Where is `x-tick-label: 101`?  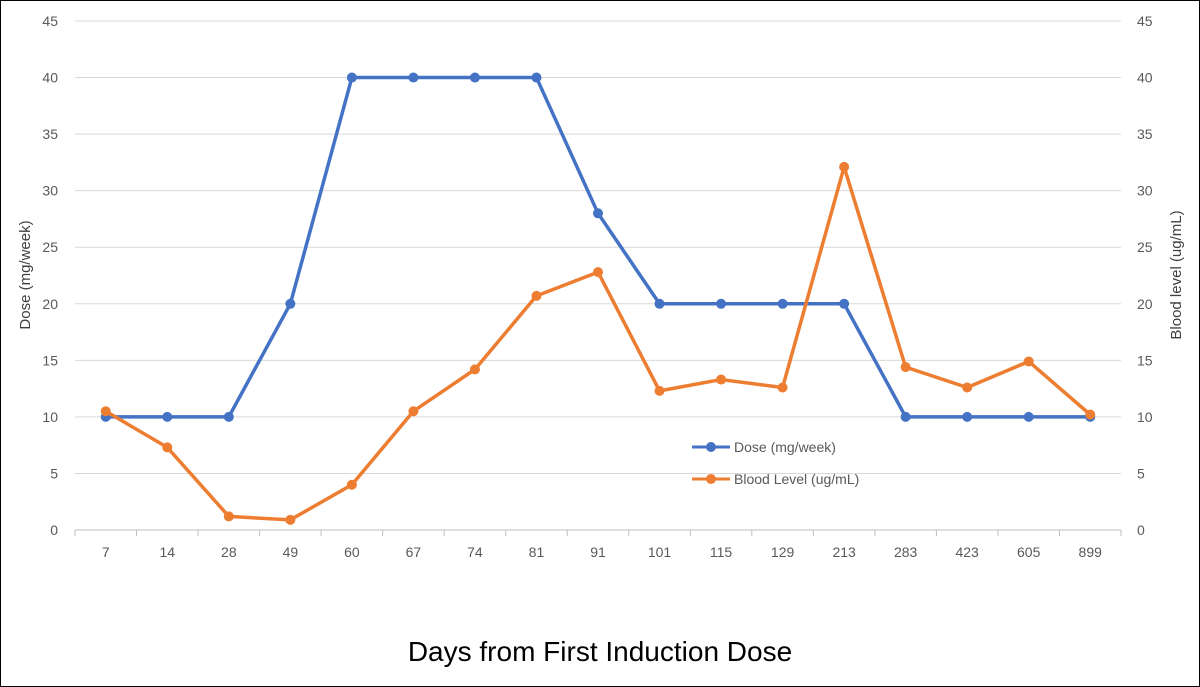 x-tick-label: 101 is located at coordinates (660, 552).